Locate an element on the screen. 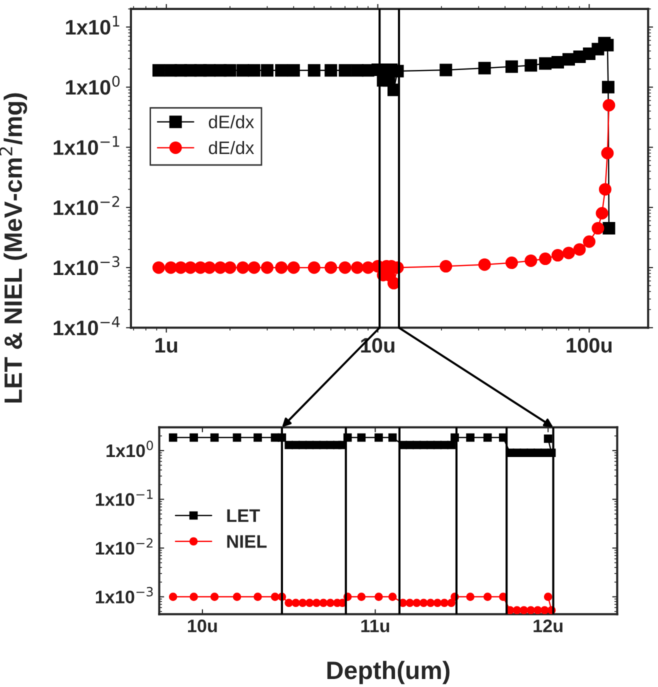 The image size is (658, 687). y-tick-label: 1x10$^{1}$ is located at coordinates (93, 25).